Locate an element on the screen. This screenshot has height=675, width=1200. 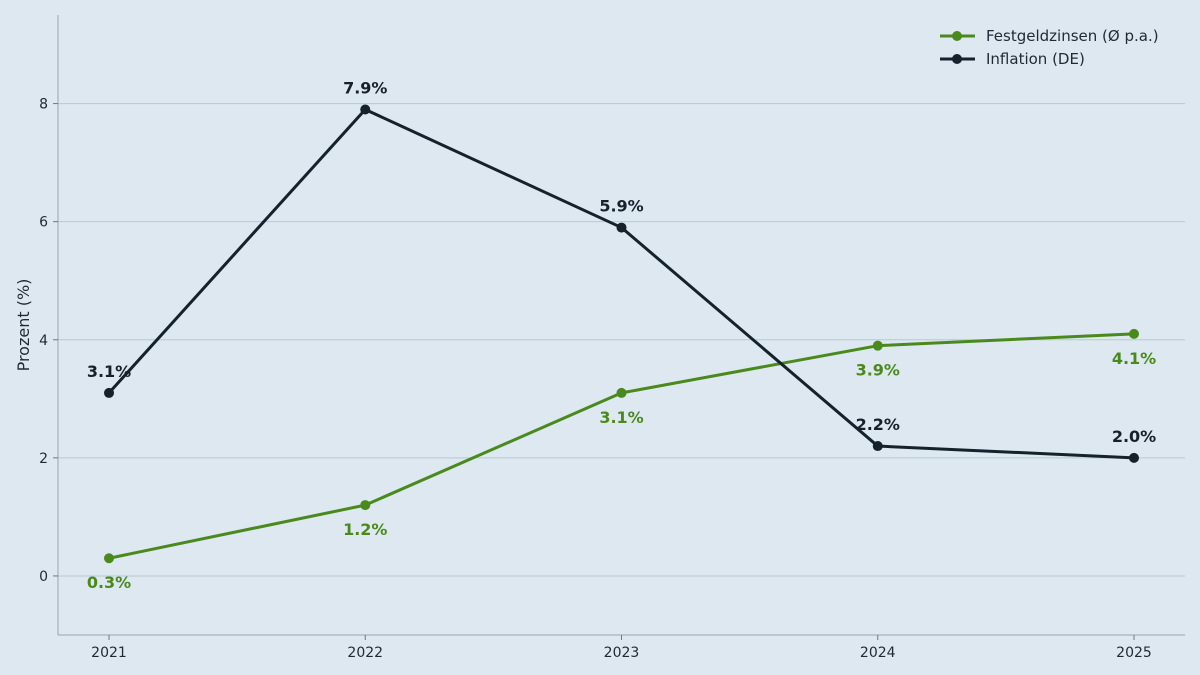
x-tick-label: 2022 is located at coordinates (365, 653).